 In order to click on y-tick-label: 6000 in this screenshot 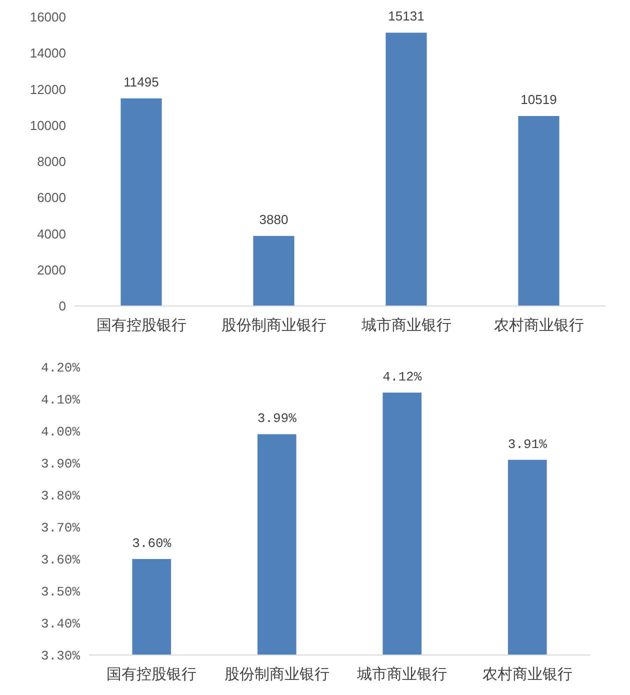, I will do `click(51, 198)`.